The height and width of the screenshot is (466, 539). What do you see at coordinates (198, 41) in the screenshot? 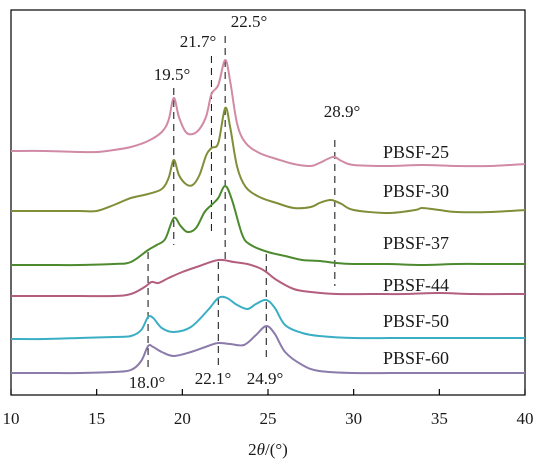
I see `peak-annotation-label: 21.7°` at bounding box center [198, 41].